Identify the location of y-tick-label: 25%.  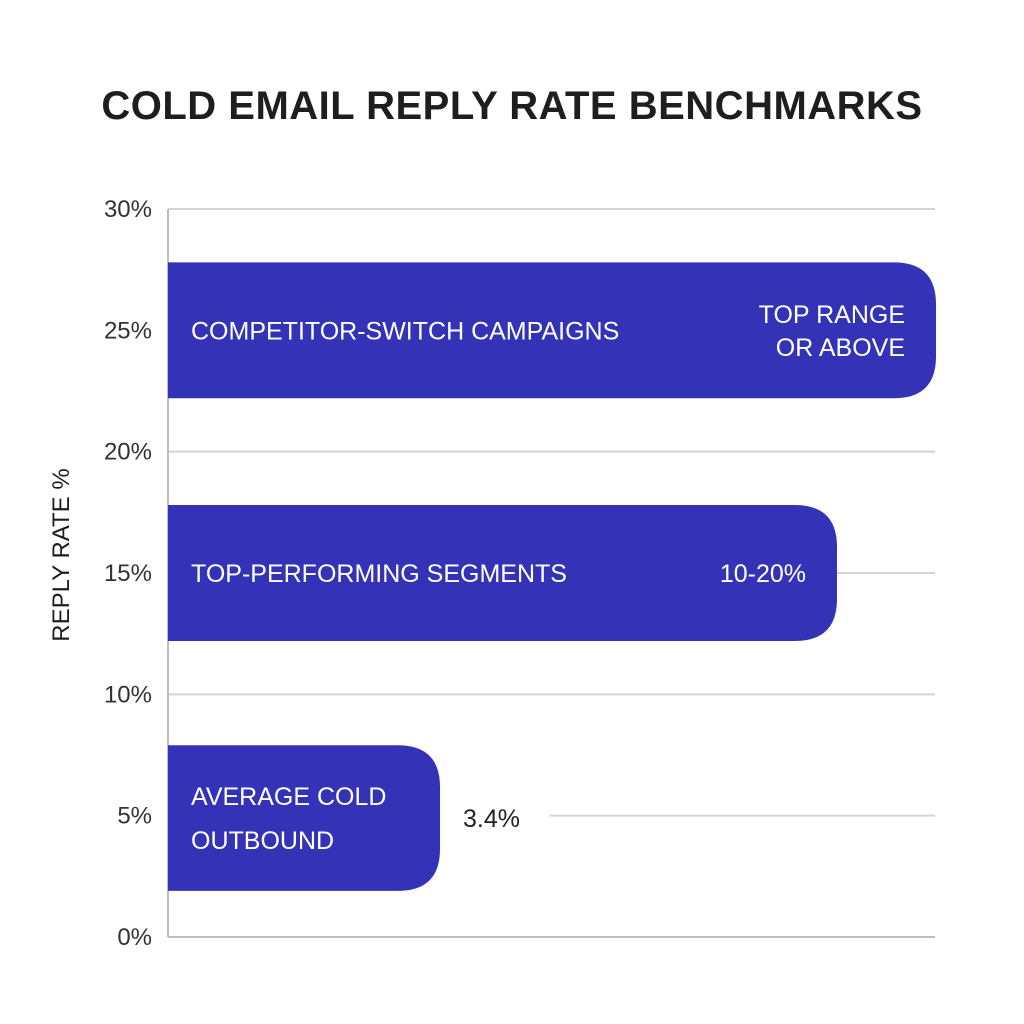
(128, 330).